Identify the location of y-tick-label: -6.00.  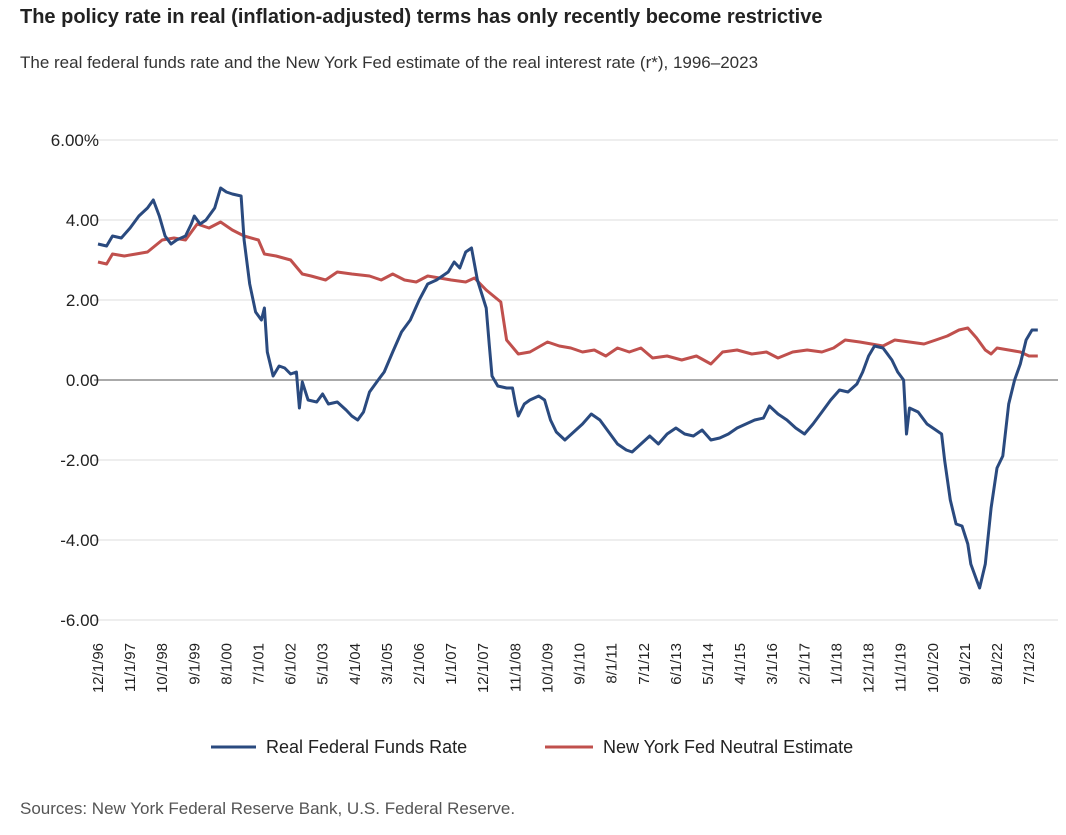
(79, 620).